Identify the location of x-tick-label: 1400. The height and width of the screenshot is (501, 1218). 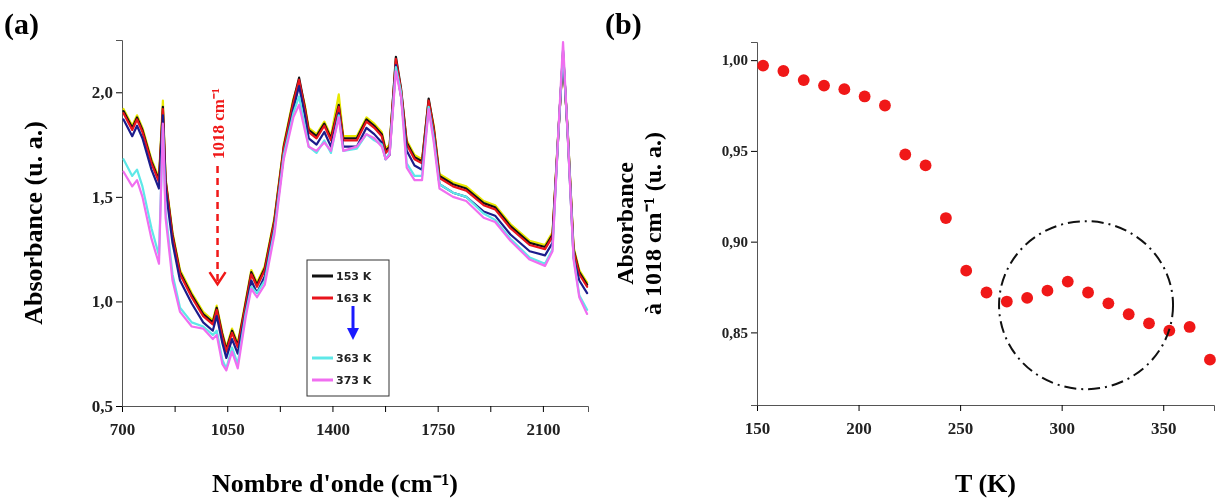
(332, 430).